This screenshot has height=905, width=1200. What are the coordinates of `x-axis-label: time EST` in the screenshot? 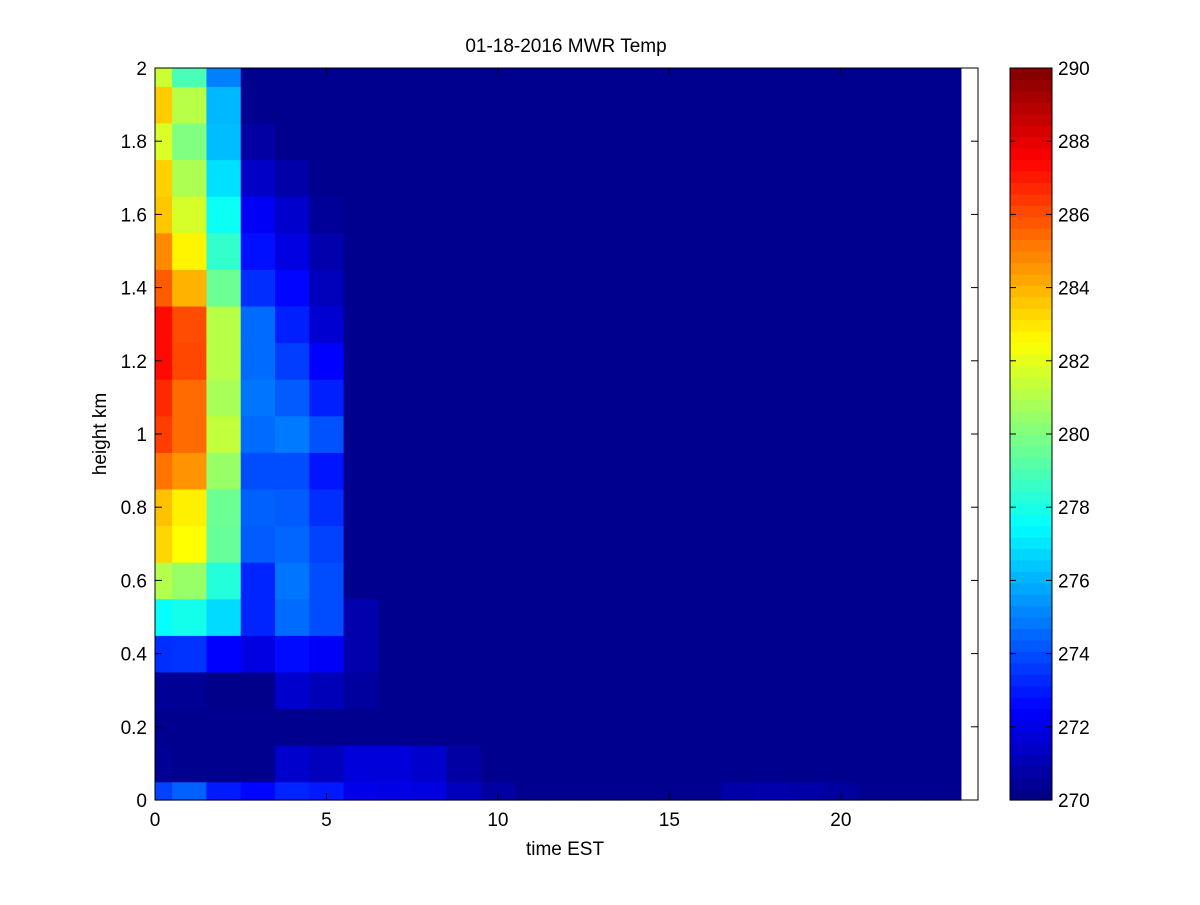 It's located at (565, 849).